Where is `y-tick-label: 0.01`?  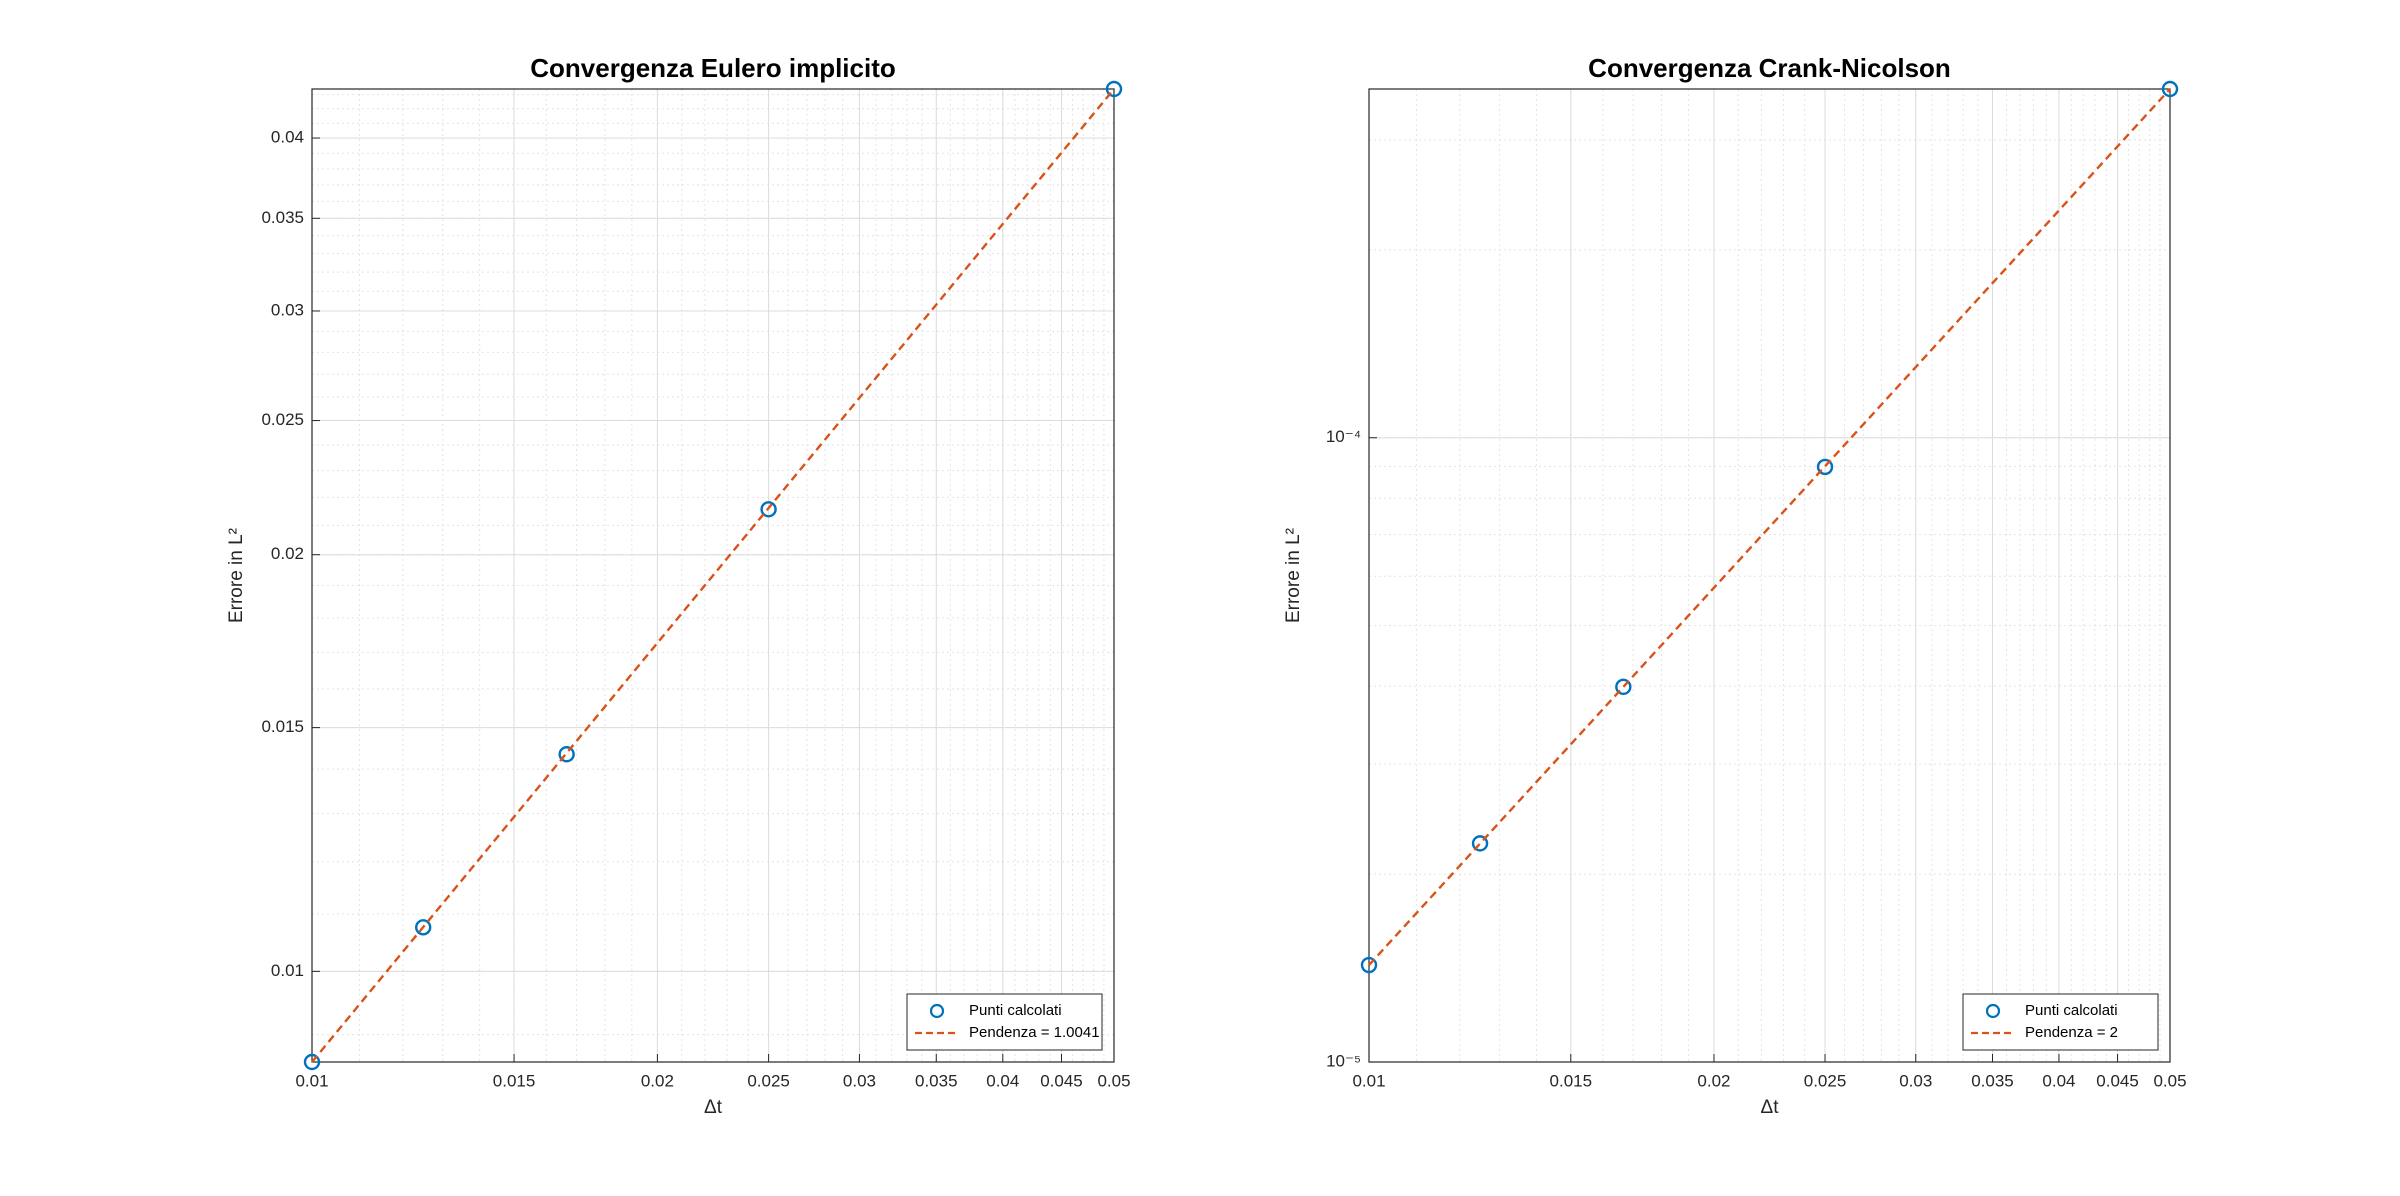
y-tick-label: 0.01 is located at coordinates (287, 970).